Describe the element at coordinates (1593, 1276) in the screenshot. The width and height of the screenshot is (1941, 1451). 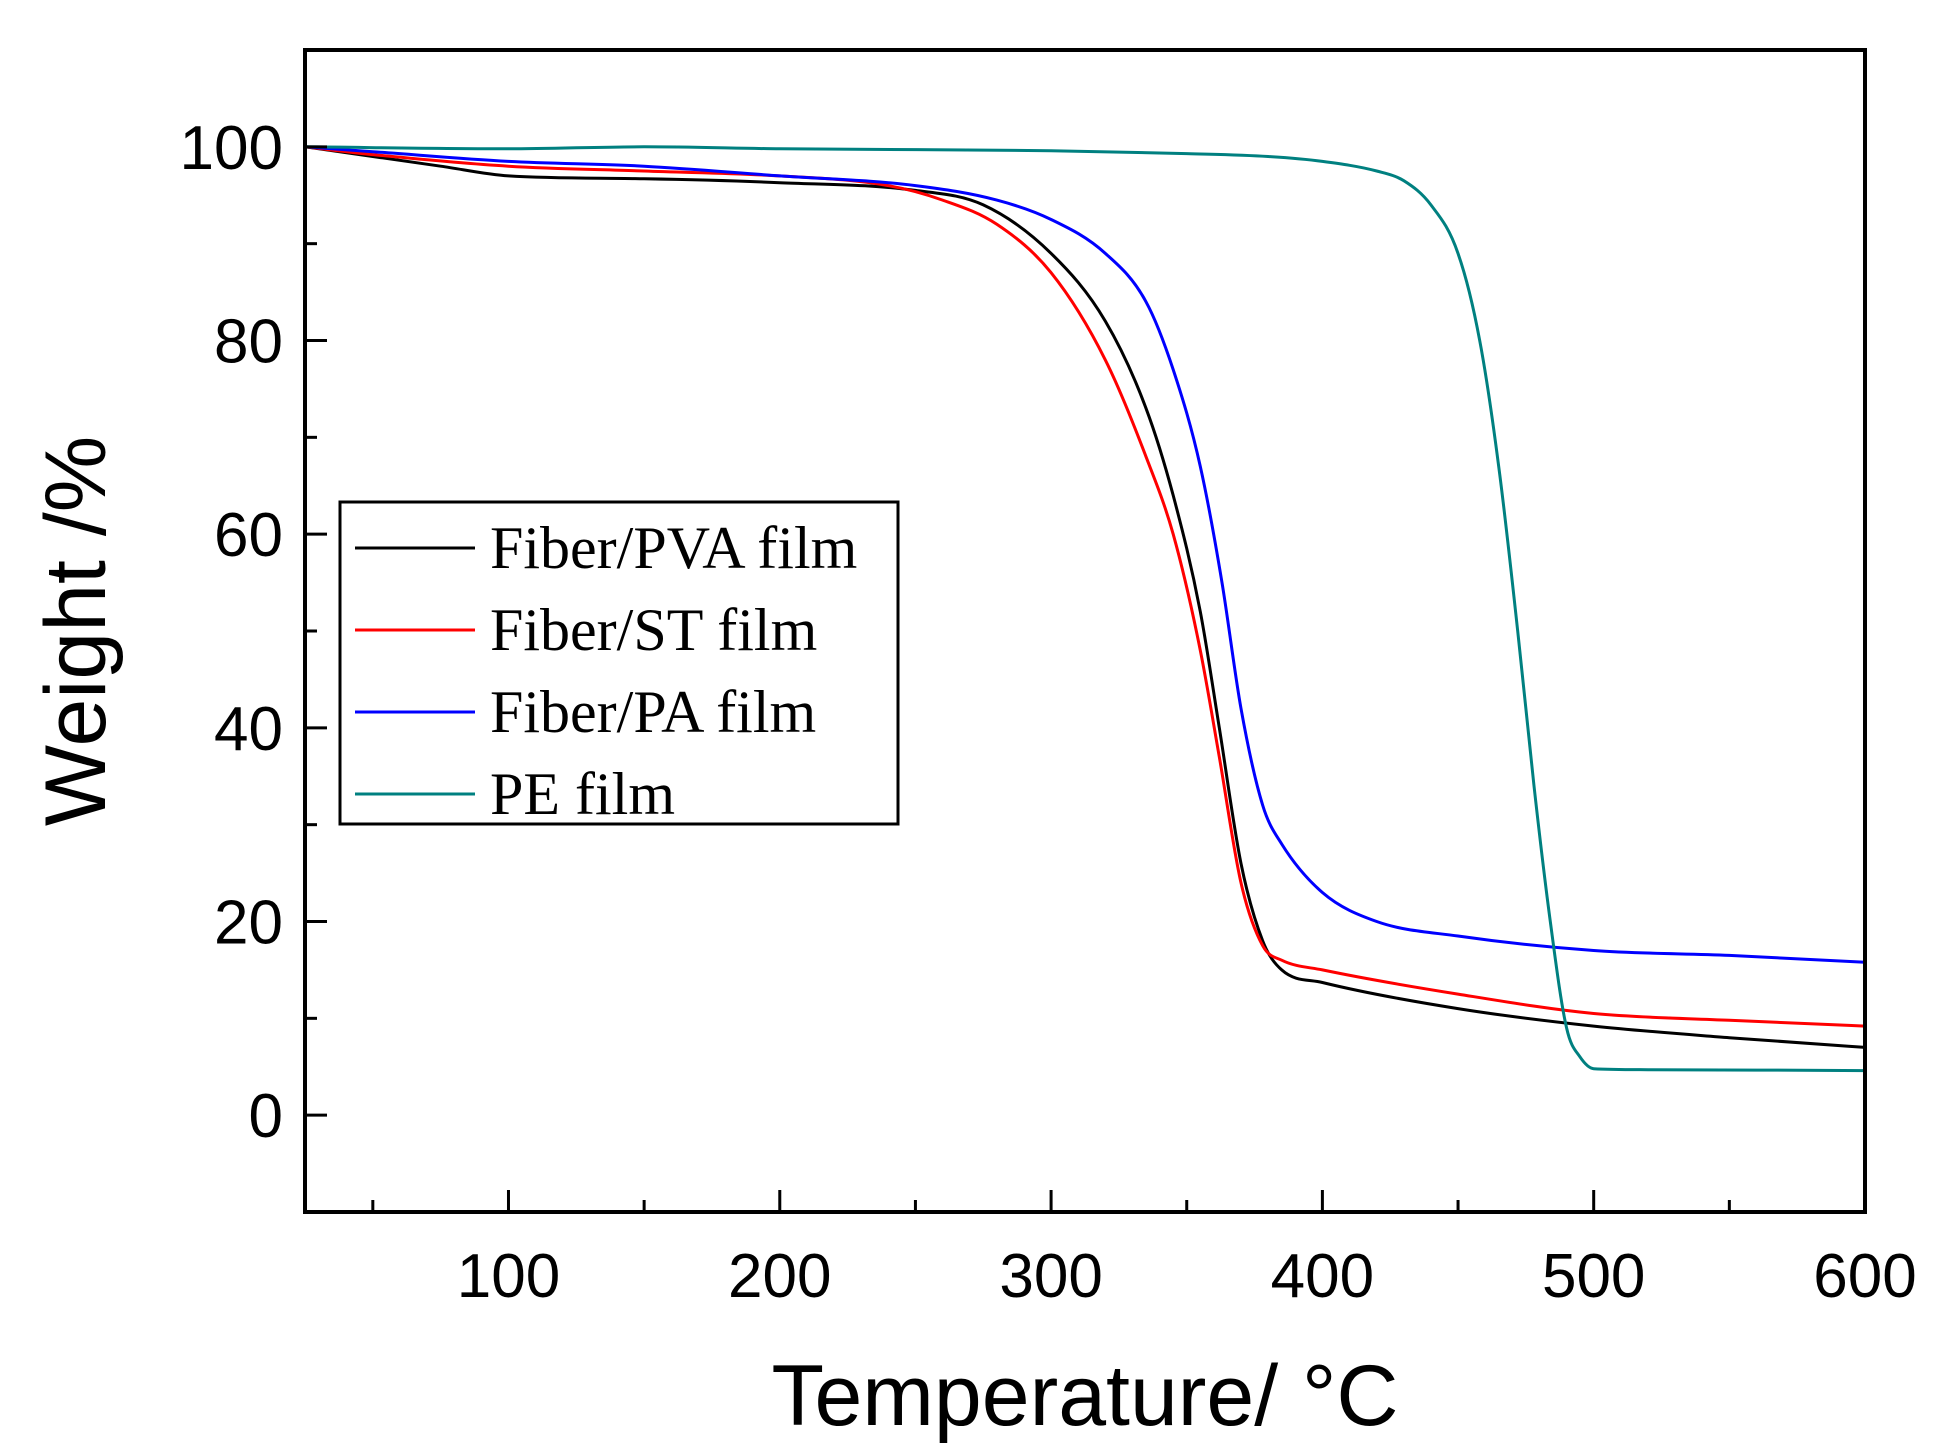
I see `x-tick-label: 500` at that location.